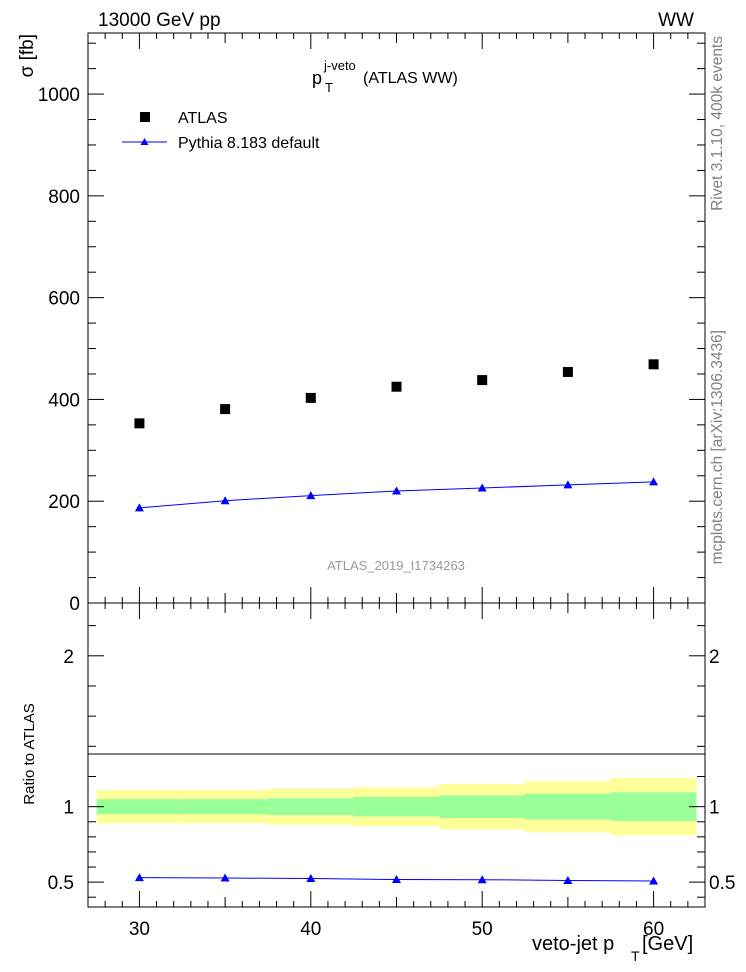  I want to click on ratio-y-tick-label-right: 0.5, so click(722, 883).